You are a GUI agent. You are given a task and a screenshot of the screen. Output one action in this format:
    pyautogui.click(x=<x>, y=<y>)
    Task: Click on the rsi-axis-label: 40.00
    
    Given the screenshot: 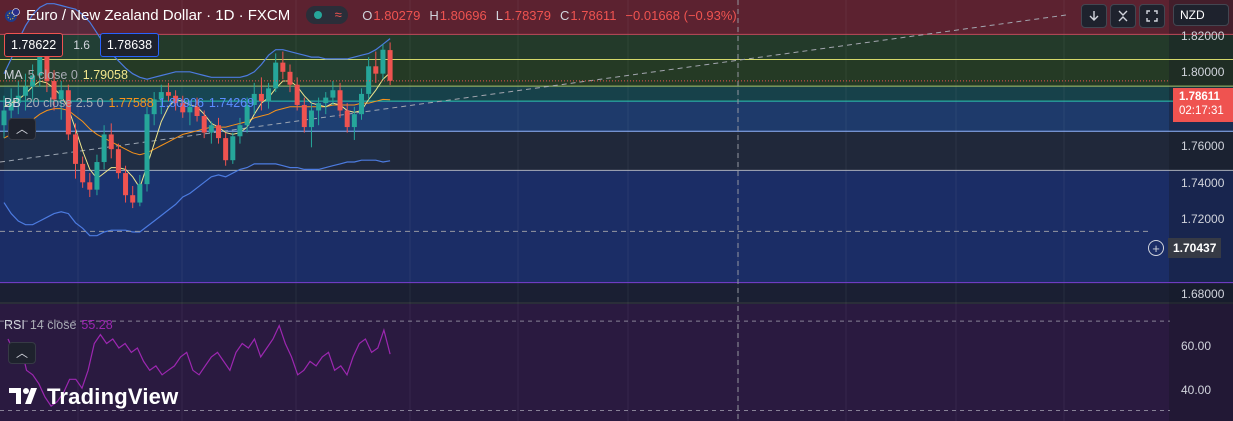 What is the action you would take?
    pyautogui.click(x=1196, y=390)
    